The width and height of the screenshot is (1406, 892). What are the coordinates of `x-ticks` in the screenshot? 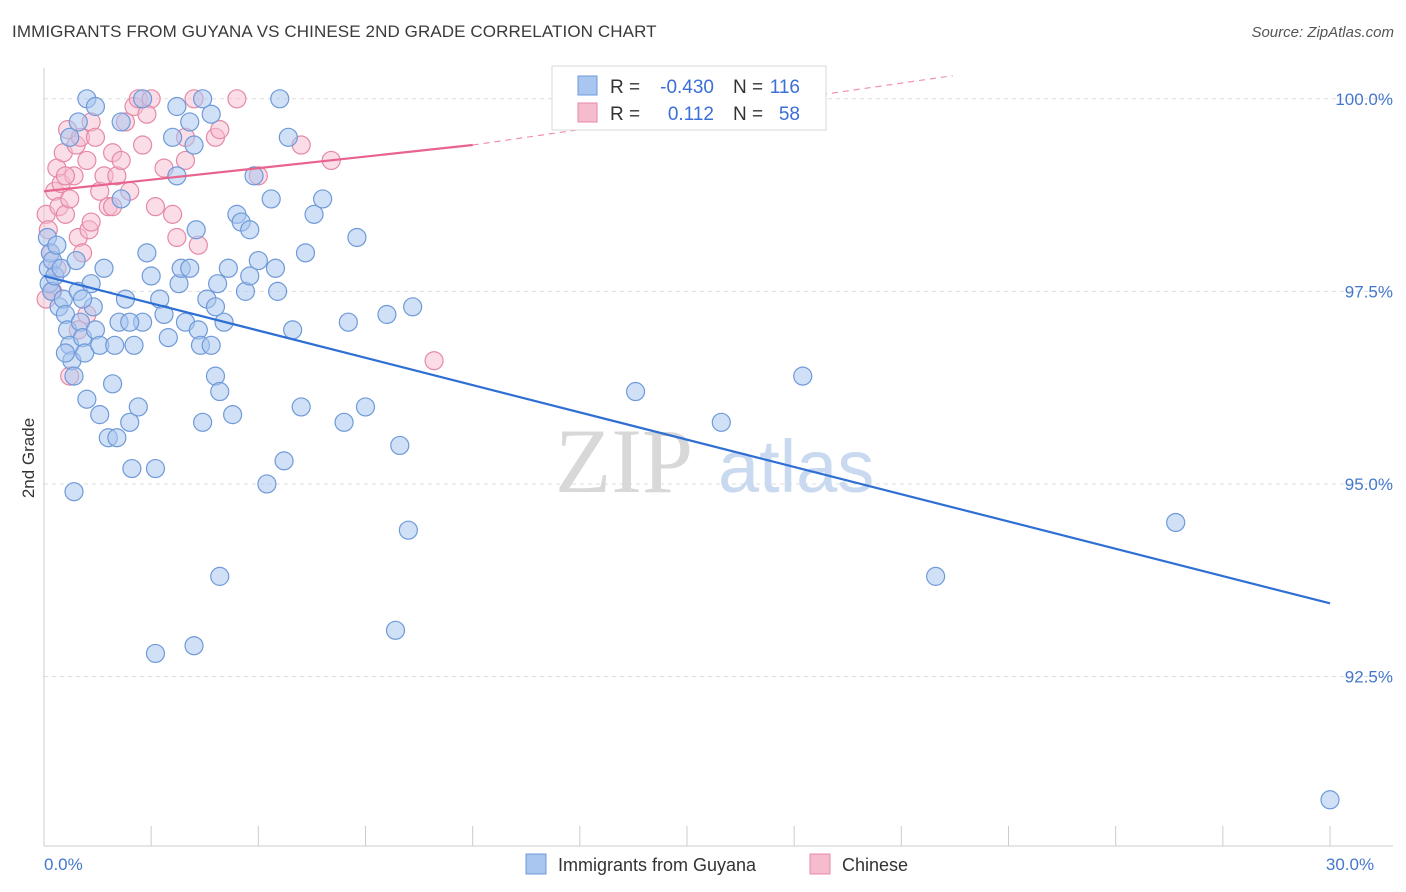 It's located at (687, 836).